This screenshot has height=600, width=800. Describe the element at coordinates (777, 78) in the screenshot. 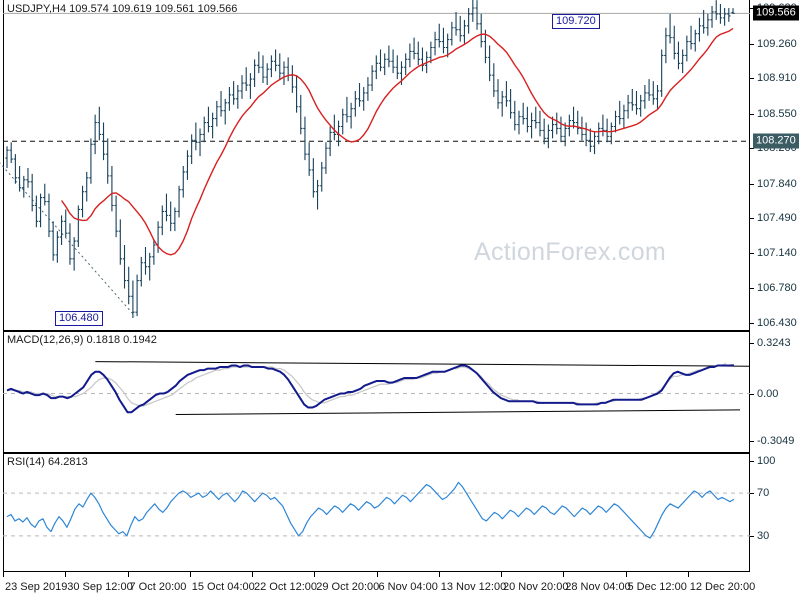

I see `price-tick-label: 108.910` at that location.